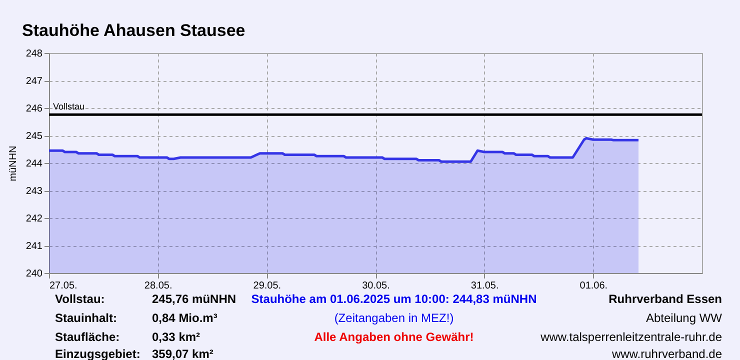 The height and width of the screenshot is (360, 740). Describe the element at coordinates (194, 299) in the screenshot. I see `text: 245,76 müNHN` at that location.